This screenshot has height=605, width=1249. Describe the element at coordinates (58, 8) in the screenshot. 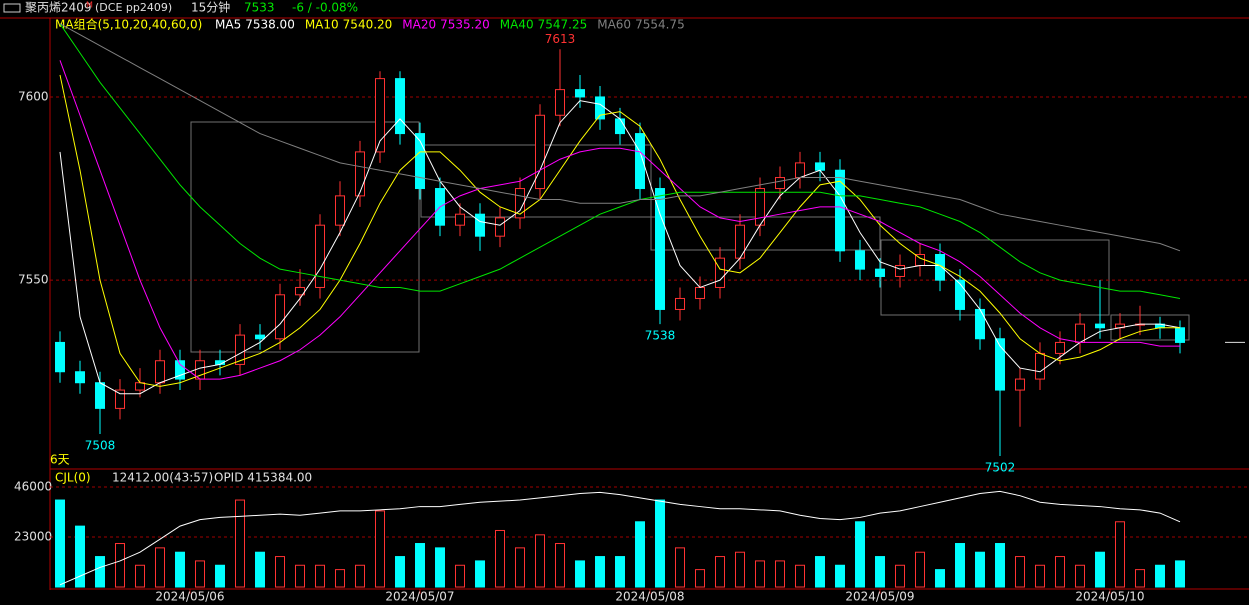

I see `symbol-name: 聚丙烯2409` at that location.